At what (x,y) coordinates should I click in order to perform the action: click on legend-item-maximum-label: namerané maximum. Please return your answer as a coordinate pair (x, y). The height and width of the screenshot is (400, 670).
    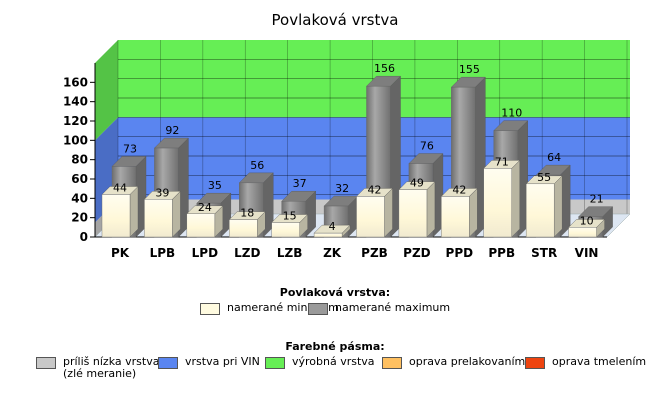
    Looking at the image, I should click on (393, 307).